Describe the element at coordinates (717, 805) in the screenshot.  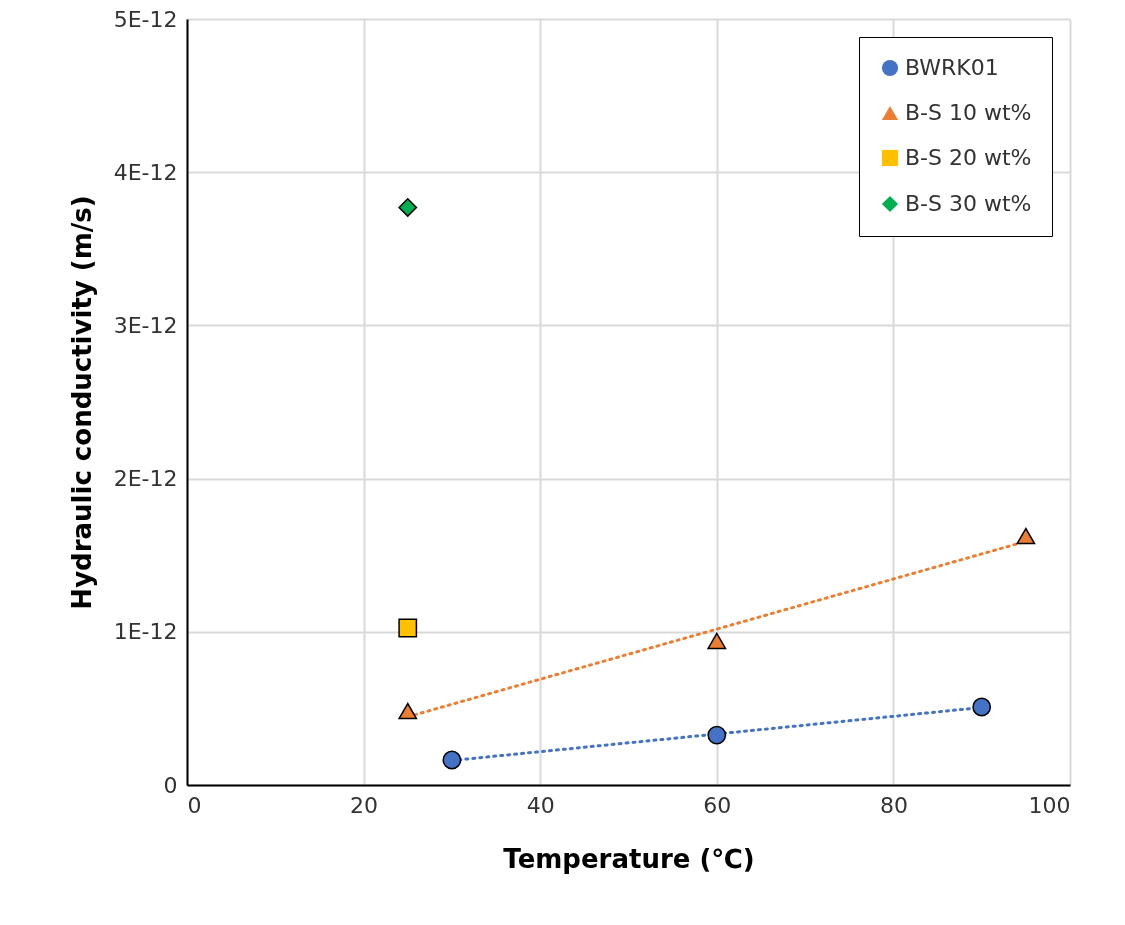
I see `x-tick-label: 60` at that location.